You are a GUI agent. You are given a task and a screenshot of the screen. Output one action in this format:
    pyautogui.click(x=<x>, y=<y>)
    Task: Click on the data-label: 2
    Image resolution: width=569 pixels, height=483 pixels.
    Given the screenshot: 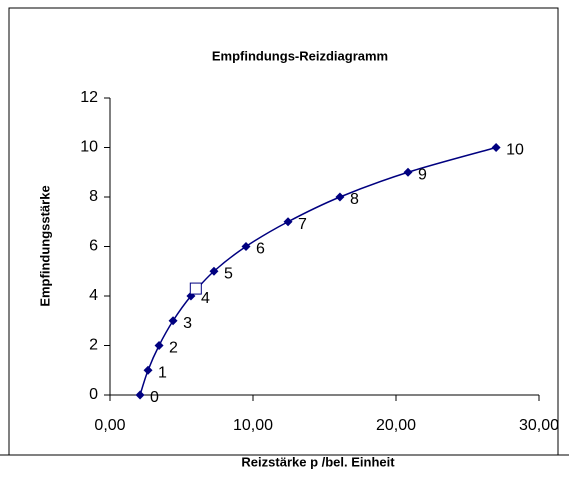 What is the action you would take?
    pyautogui.click(x=173, y=348)
    